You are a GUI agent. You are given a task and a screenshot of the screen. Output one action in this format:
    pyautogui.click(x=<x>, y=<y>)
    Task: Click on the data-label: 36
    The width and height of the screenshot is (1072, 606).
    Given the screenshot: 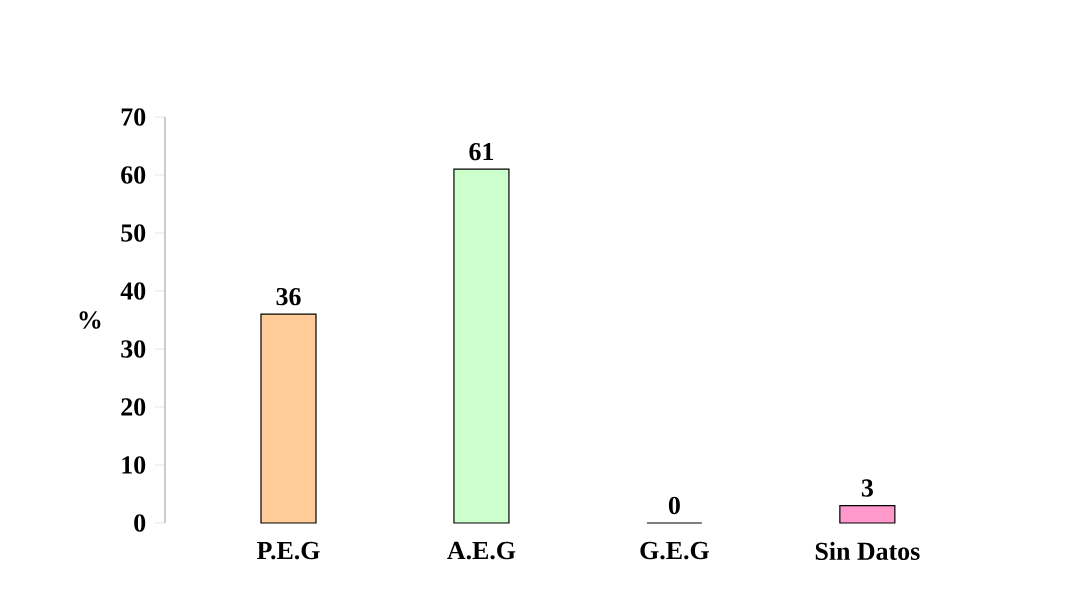 What is the action you would take?
    pyautogui.click(x=288, y=296)
    